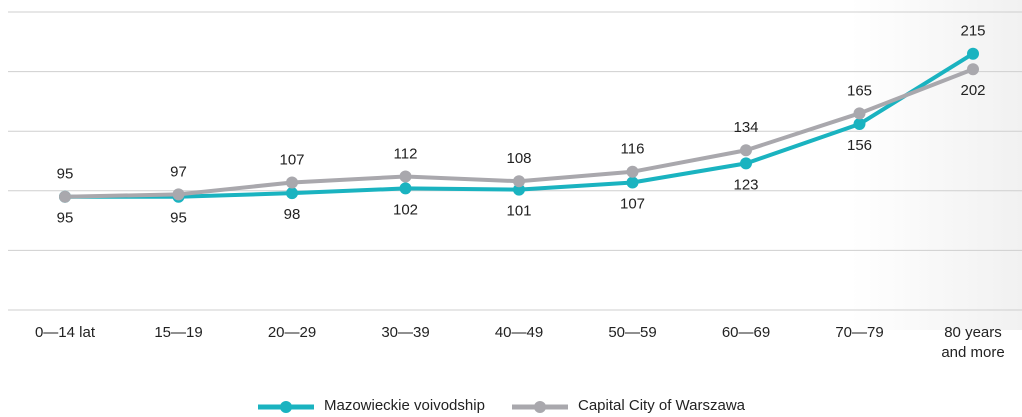  I want to click on data-label: 165, so click(859, 90).